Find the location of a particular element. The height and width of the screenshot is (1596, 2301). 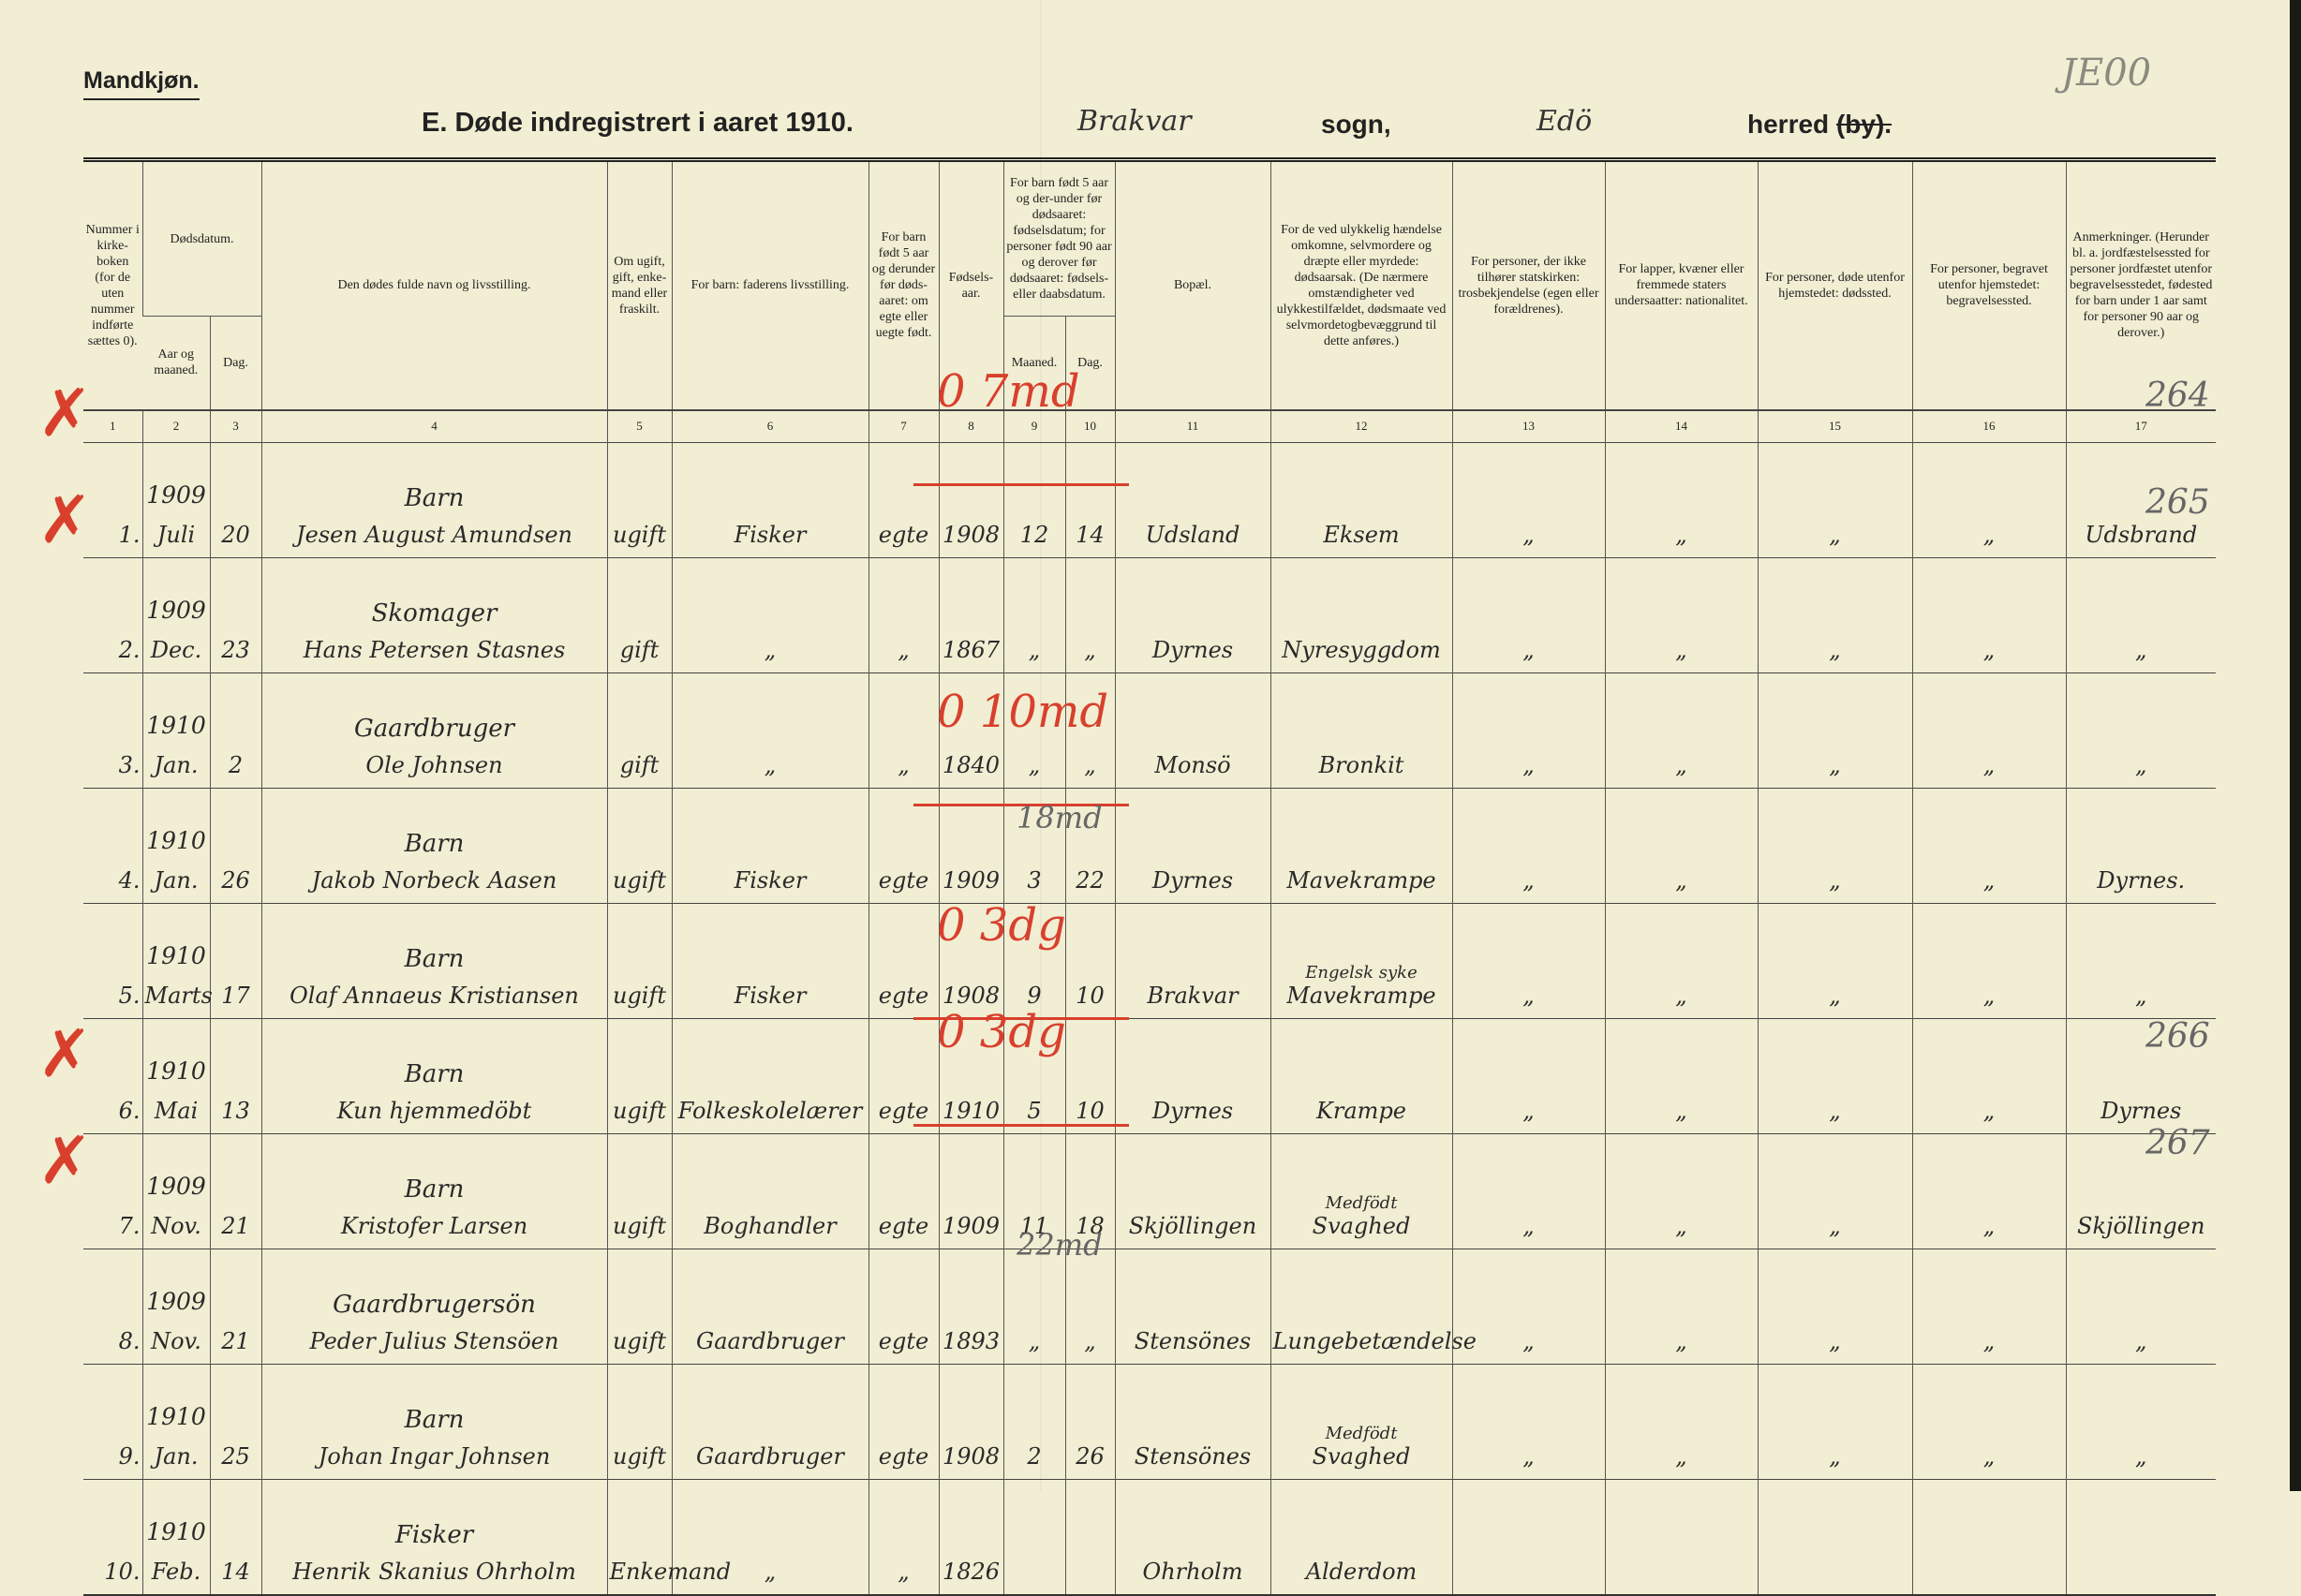

death-month: Feb. is located at coordinates (176, 1571).